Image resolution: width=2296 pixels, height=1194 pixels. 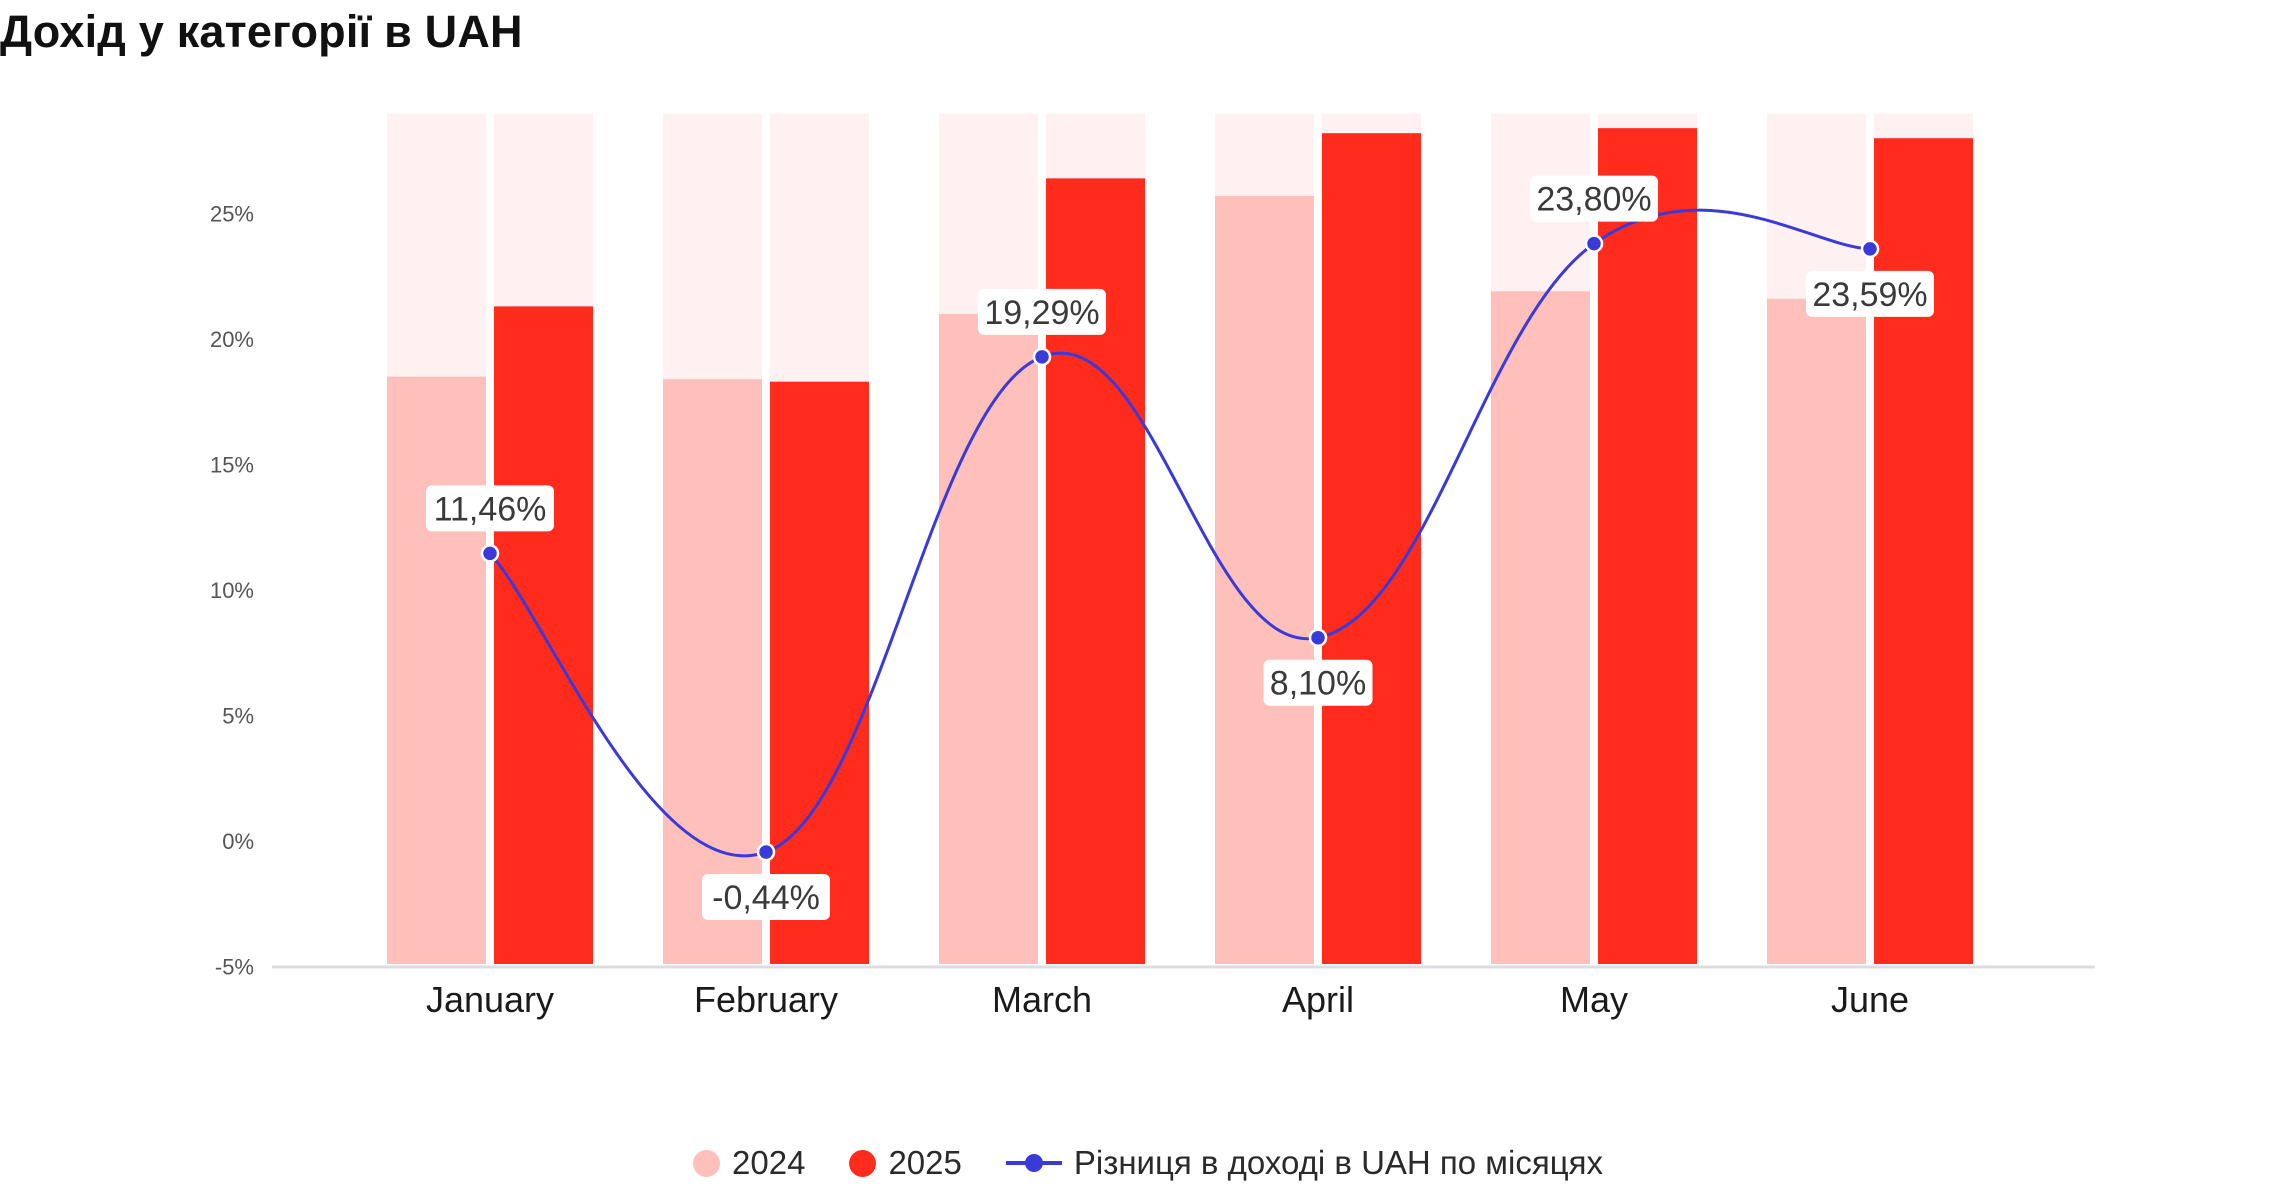 What do you see at coordinates (261, 31) in the screenshot?
I see `chart-title: Дохід у категорії в UAH` at bounding box center [261, 31].